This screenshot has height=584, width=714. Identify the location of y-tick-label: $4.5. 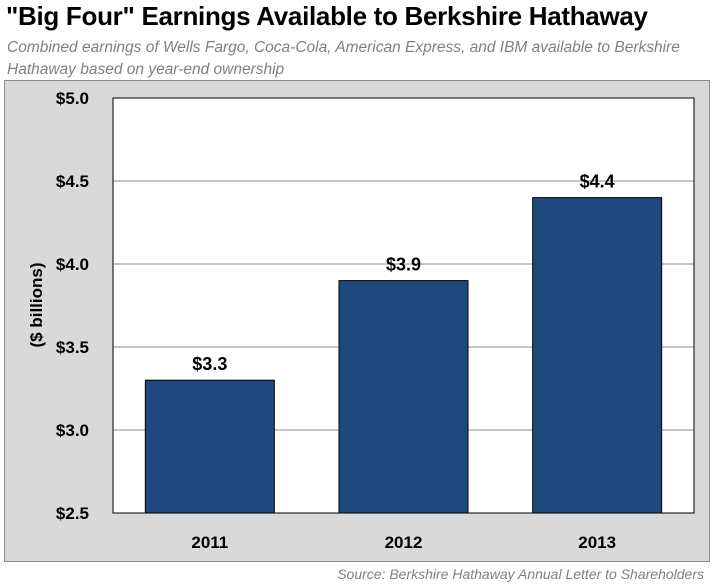
(72, 181).